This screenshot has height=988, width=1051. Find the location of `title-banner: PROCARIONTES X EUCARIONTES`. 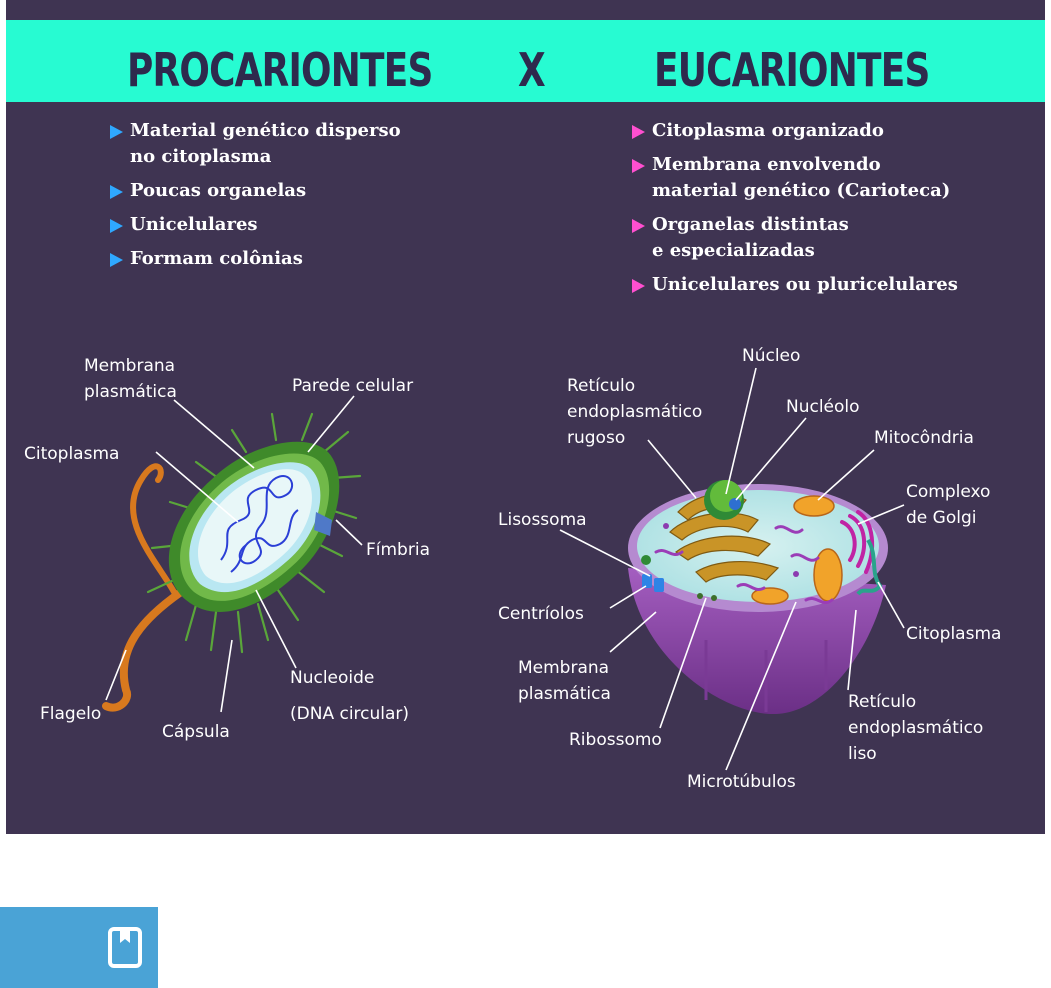

title-banner: PROCARIONTES X EUCARIONTES is located at coordinates (525, 61).